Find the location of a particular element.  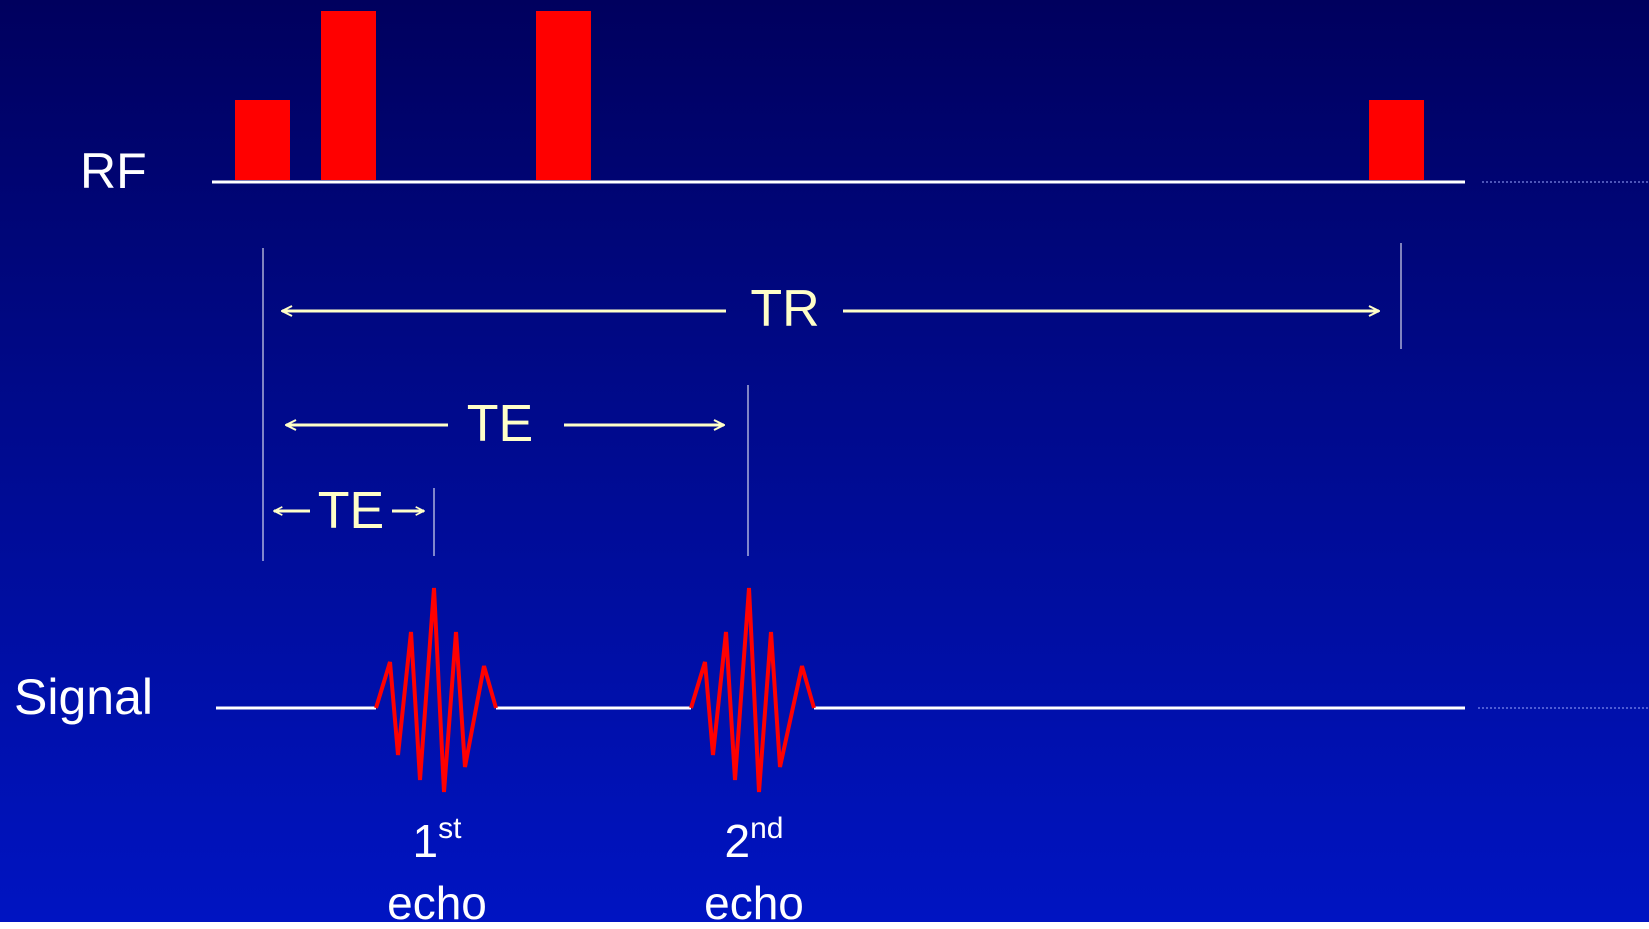

te-long-label: TE is located at coordinates (500, 424).